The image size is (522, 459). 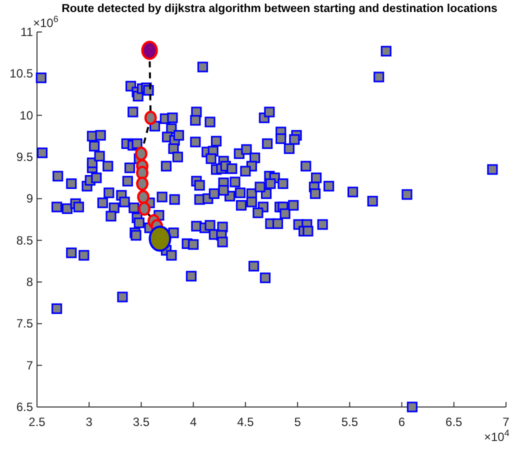 I want to click on y-tick-label: 10.5, so click(x=22, y=73).